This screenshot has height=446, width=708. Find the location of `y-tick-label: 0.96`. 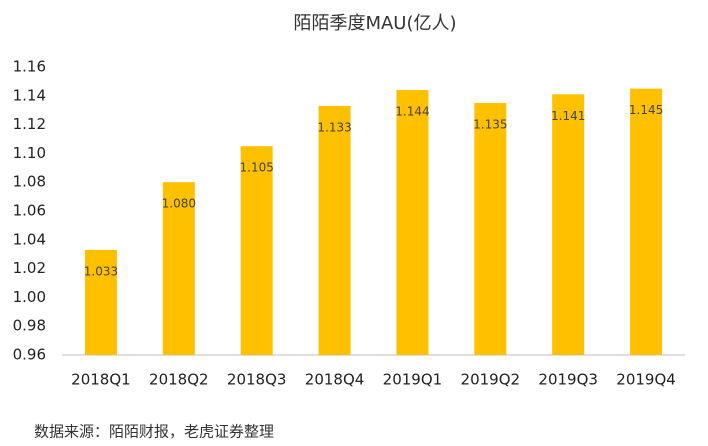

y-tick-label: 0.96 is located at coordinates (29, 355).